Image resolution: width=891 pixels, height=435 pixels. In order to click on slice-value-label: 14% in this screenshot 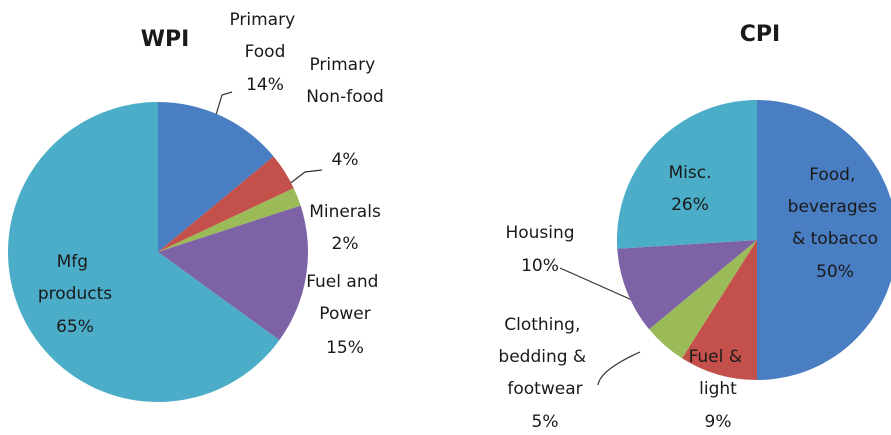, I will do `click(265, 85)`.